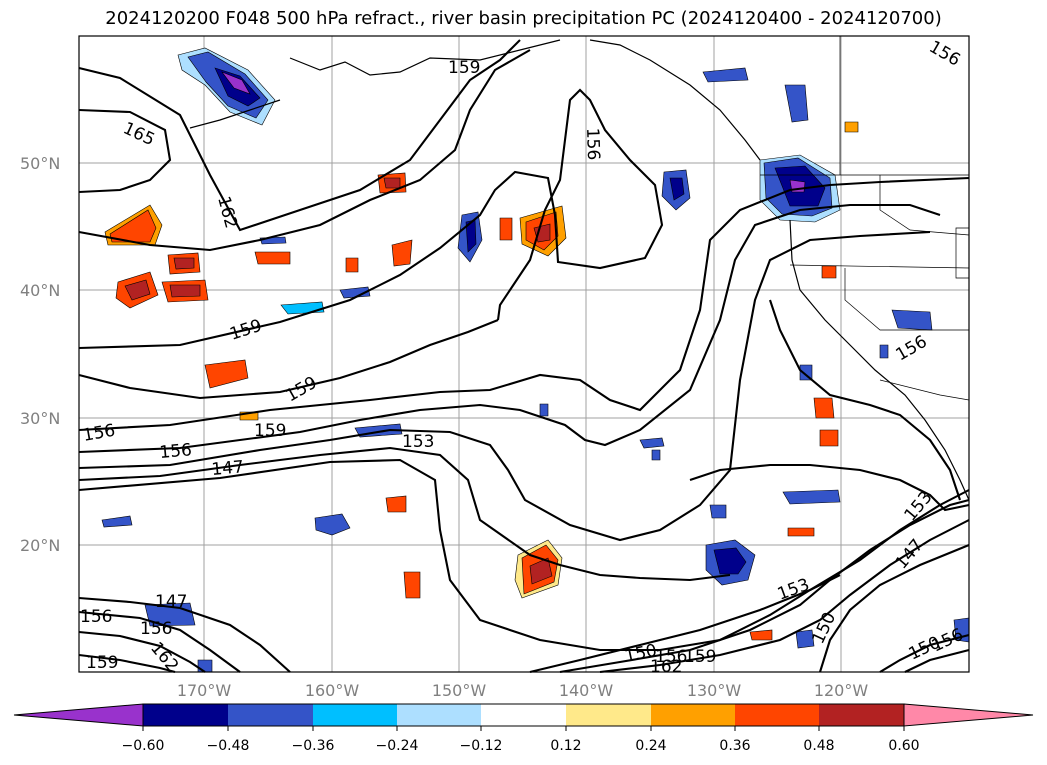 The width and height of the screenshot is (1047, 765). Describe the element at coordinates (228, 746) in the screenshot. I see `colorbar-tick-label: −0.48` at that location.